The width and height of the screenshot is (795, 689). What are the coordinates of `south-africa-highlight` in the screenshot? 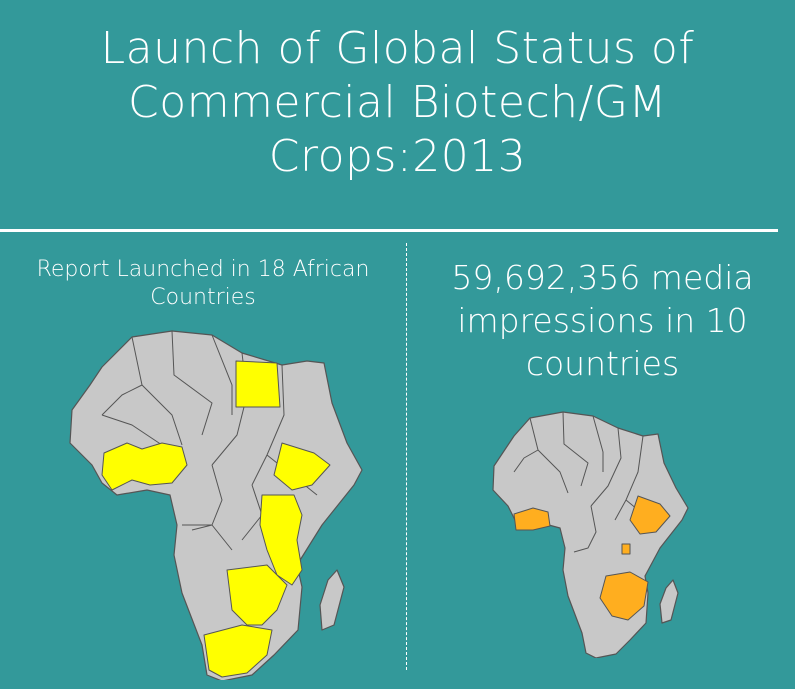 It's located at (238, 651).